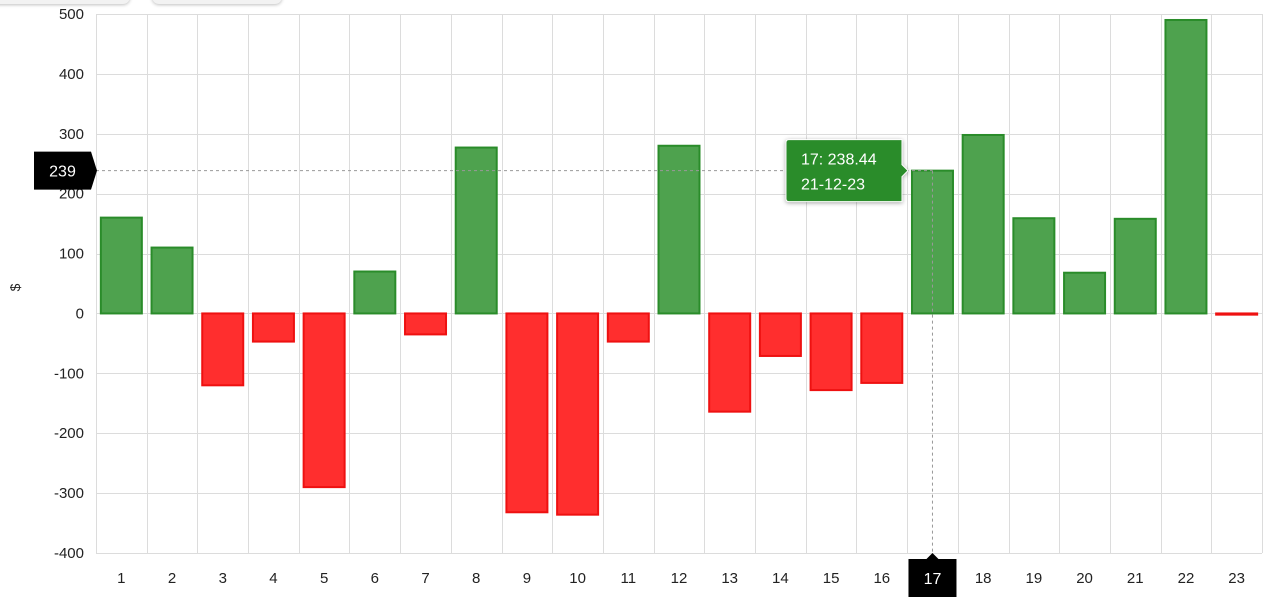  I want to click on x-tick-label: 23, so click(1236, 578).